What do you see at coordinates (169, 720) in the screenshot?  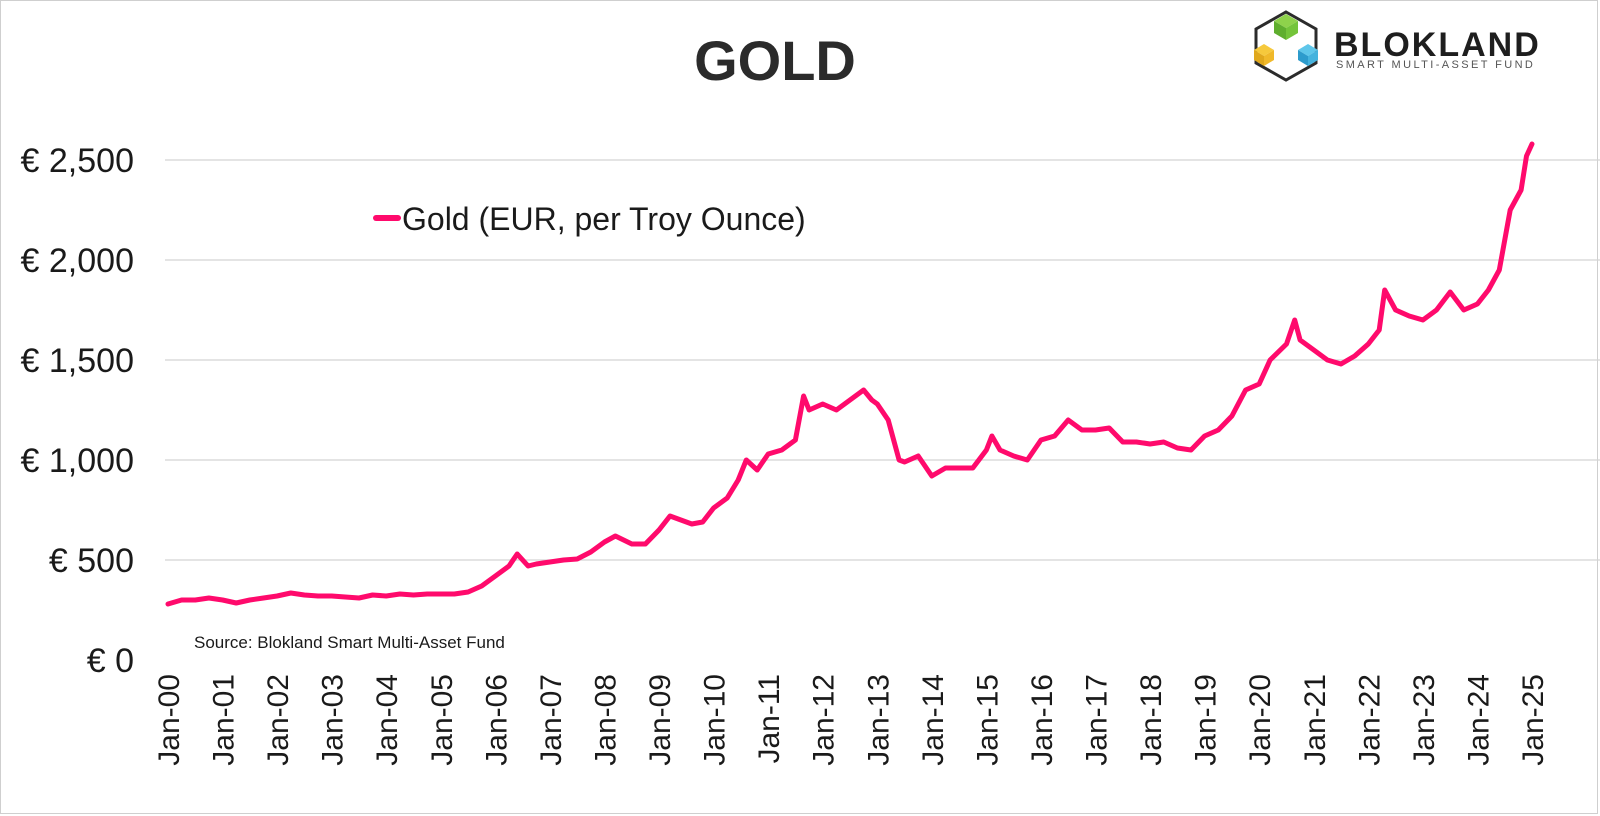 I see `x-tick-label: Jan-00` at bounding box center [169, 720].